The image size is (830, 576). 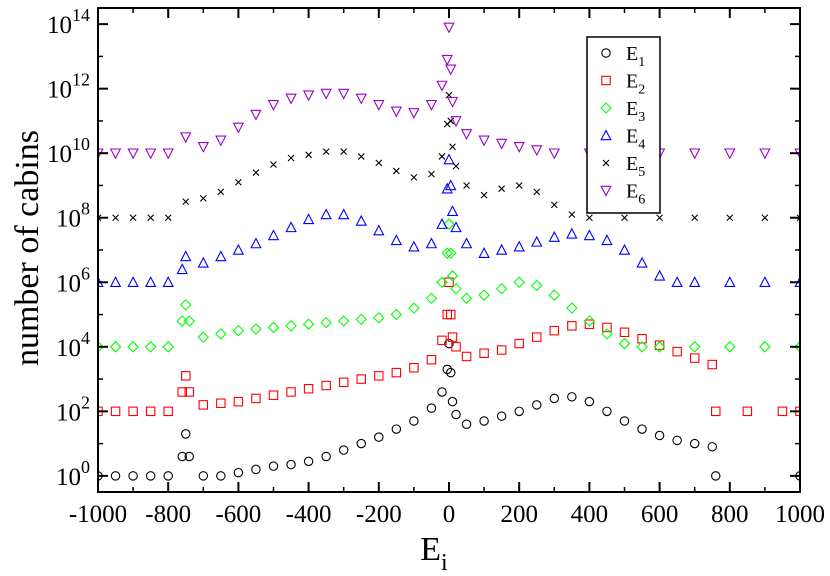 What do you see at coordinates (85, 467) in the screenshot?
I see `y-tick-label-exponent: 0` at bounding box center [85, 467].